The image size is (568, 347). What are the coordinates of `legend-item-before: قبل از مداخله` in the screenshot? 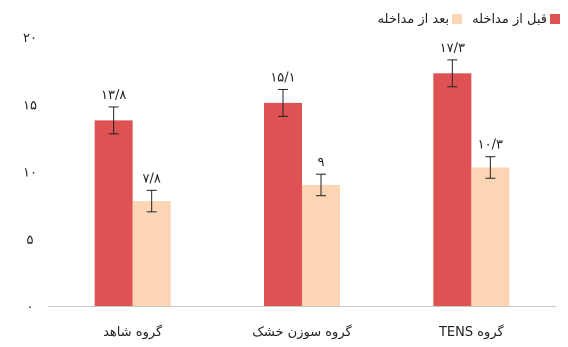 It's located at (516, 19).